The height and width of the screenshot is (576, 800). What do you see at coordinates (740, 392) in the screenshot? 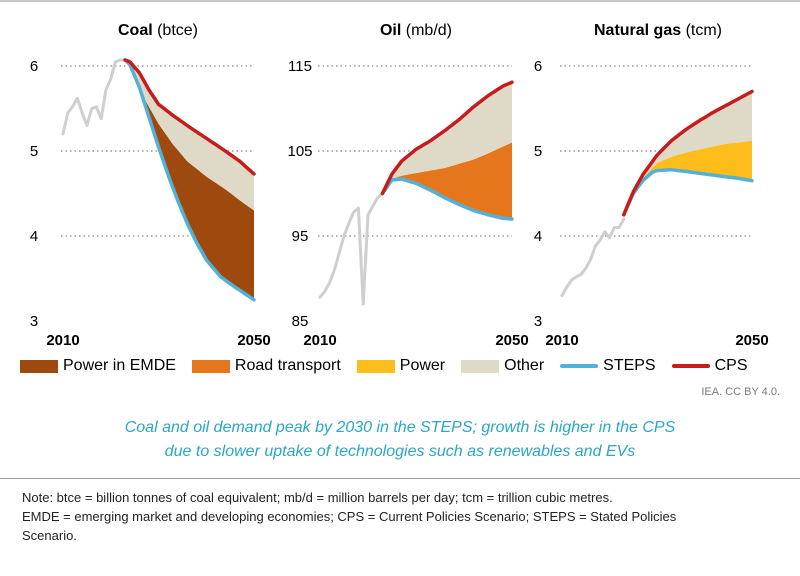
I see `source-credit: IEA. CC BY 4.0.` at bounding box center [740, 392].